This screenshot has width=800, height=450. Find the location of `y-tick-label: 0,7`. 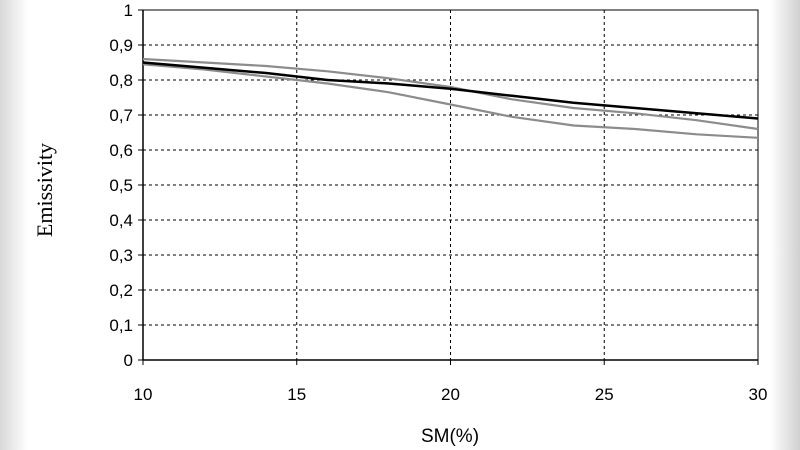

y-tick-label: 0,7 is located at coordinates (121, 115).